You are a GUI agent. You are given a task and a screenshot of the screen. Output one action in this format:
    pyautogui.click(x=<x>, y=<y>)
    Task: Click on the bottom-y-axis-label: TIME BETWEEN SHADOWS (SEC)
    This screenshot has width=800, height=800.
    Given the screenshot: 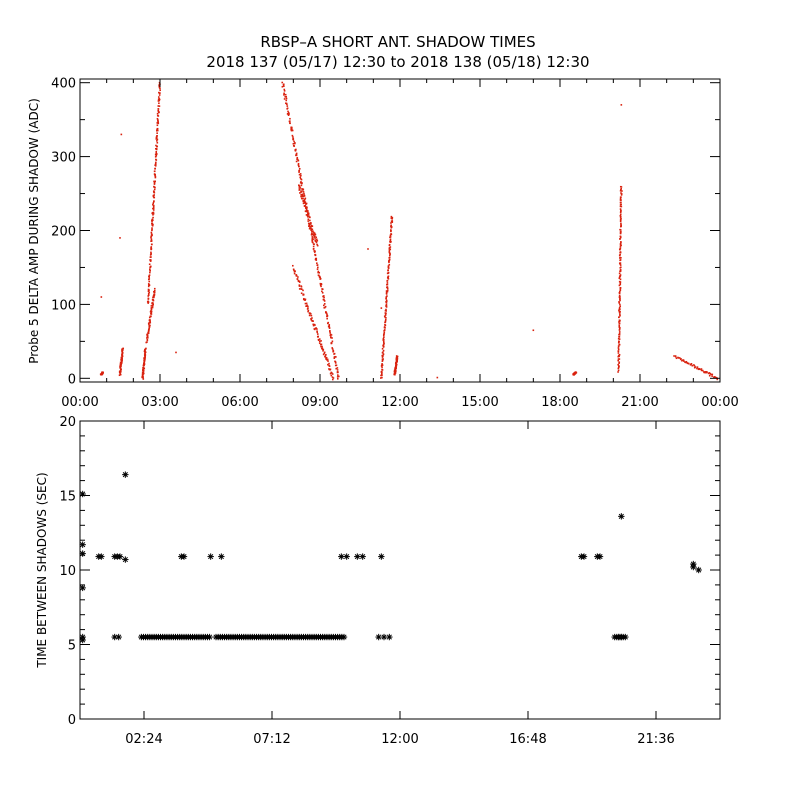 What is the action you would take?
    pyautogui.click(x=42, y=570)
    